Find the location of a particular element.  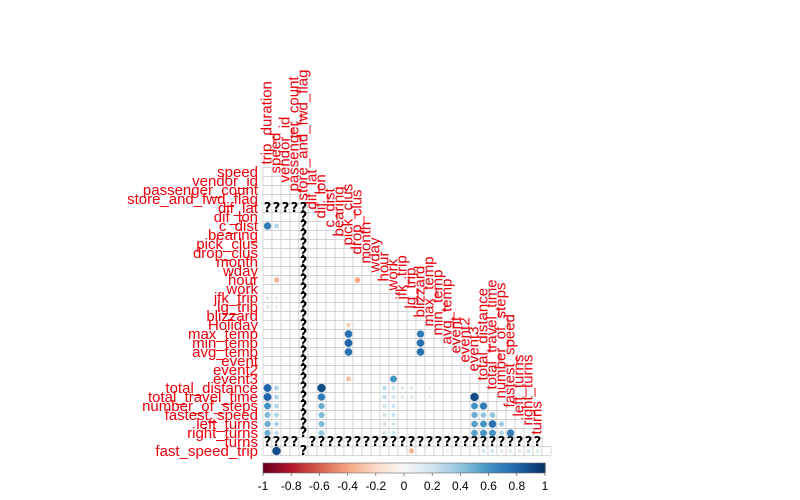

row-label: blizzard is located at coordinates (232, 316).